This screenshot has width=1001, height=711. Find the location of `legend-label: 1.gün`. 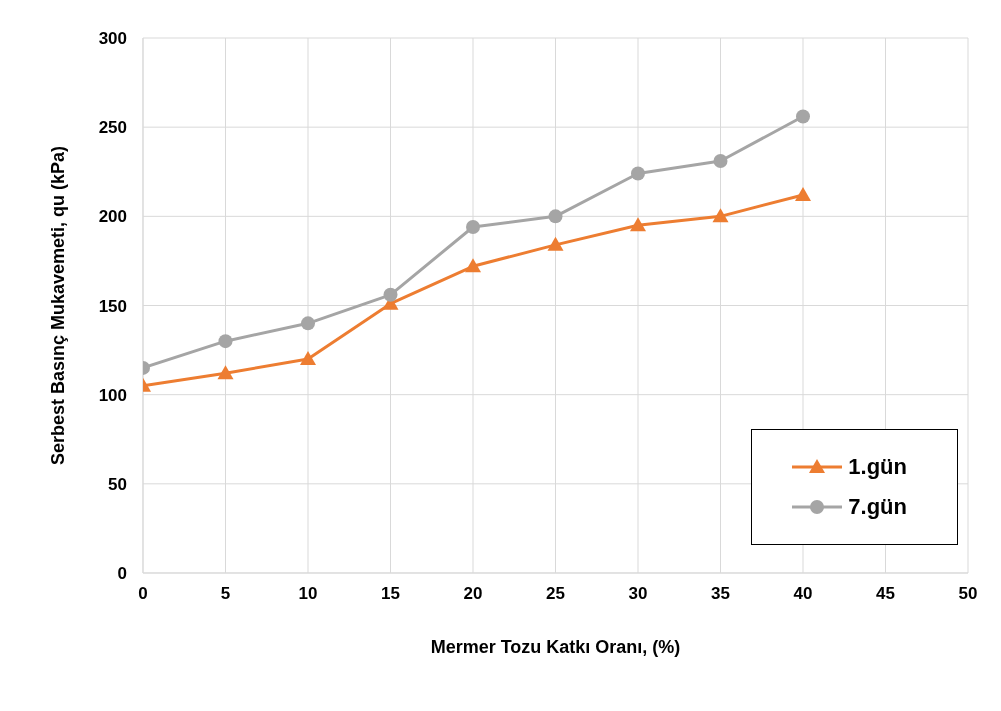

legend-label: 1.gün is located at coordinates (877, 467).